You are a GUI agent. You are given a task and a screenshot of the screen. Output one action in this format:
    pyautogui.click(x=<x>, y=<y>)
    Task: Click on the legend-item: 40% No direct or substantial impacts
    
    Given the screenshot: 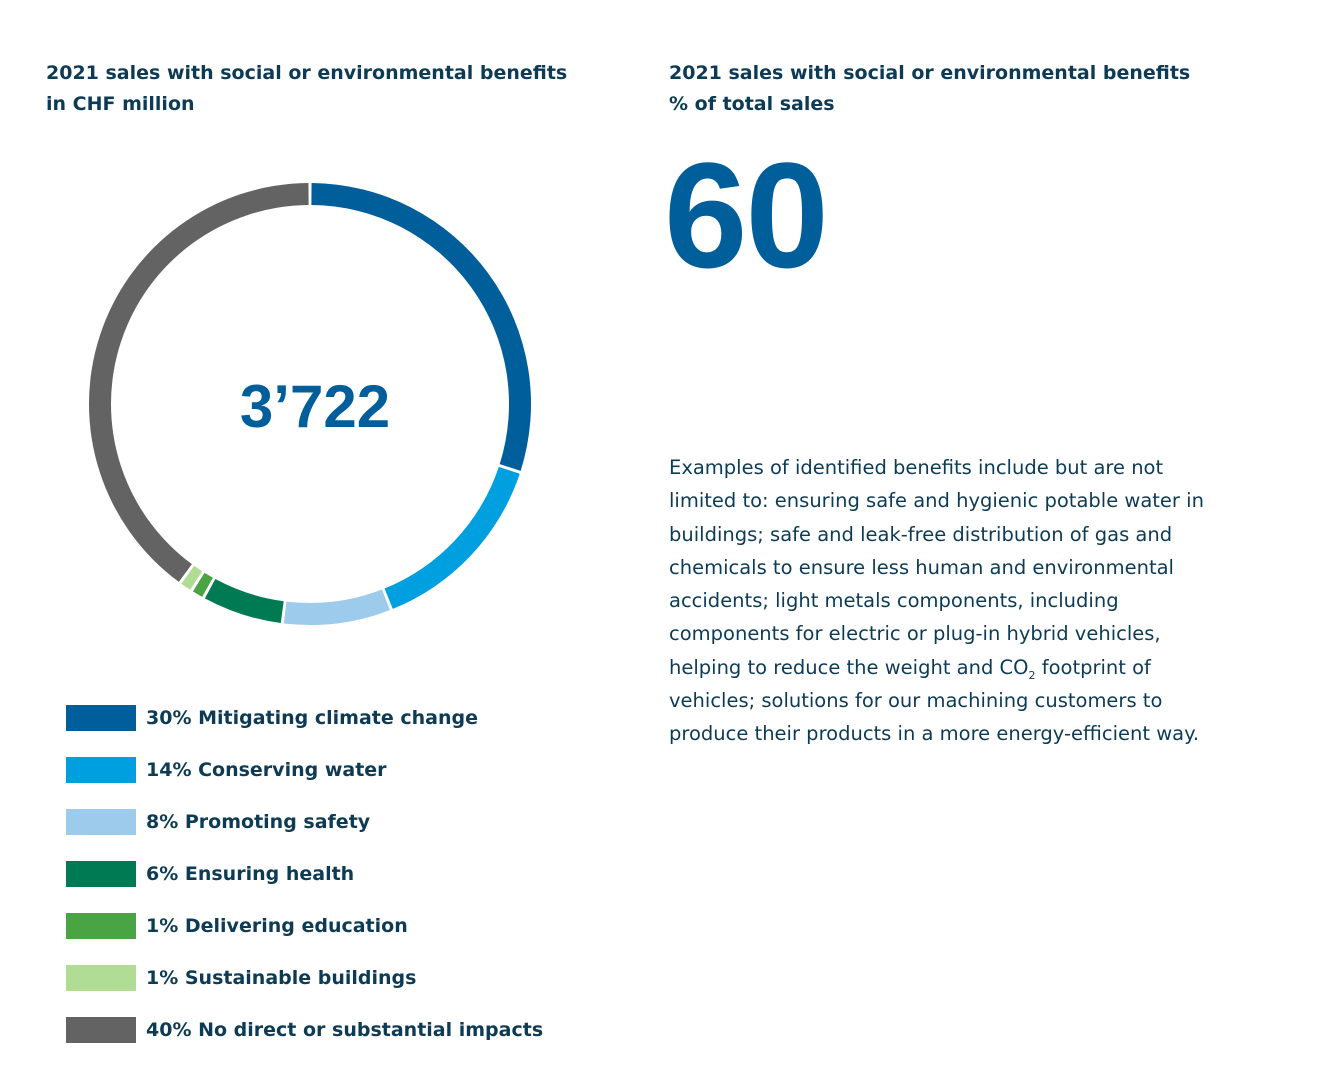 What is the action you would take?
    pyautogui.click(x=304, y=1030)
    